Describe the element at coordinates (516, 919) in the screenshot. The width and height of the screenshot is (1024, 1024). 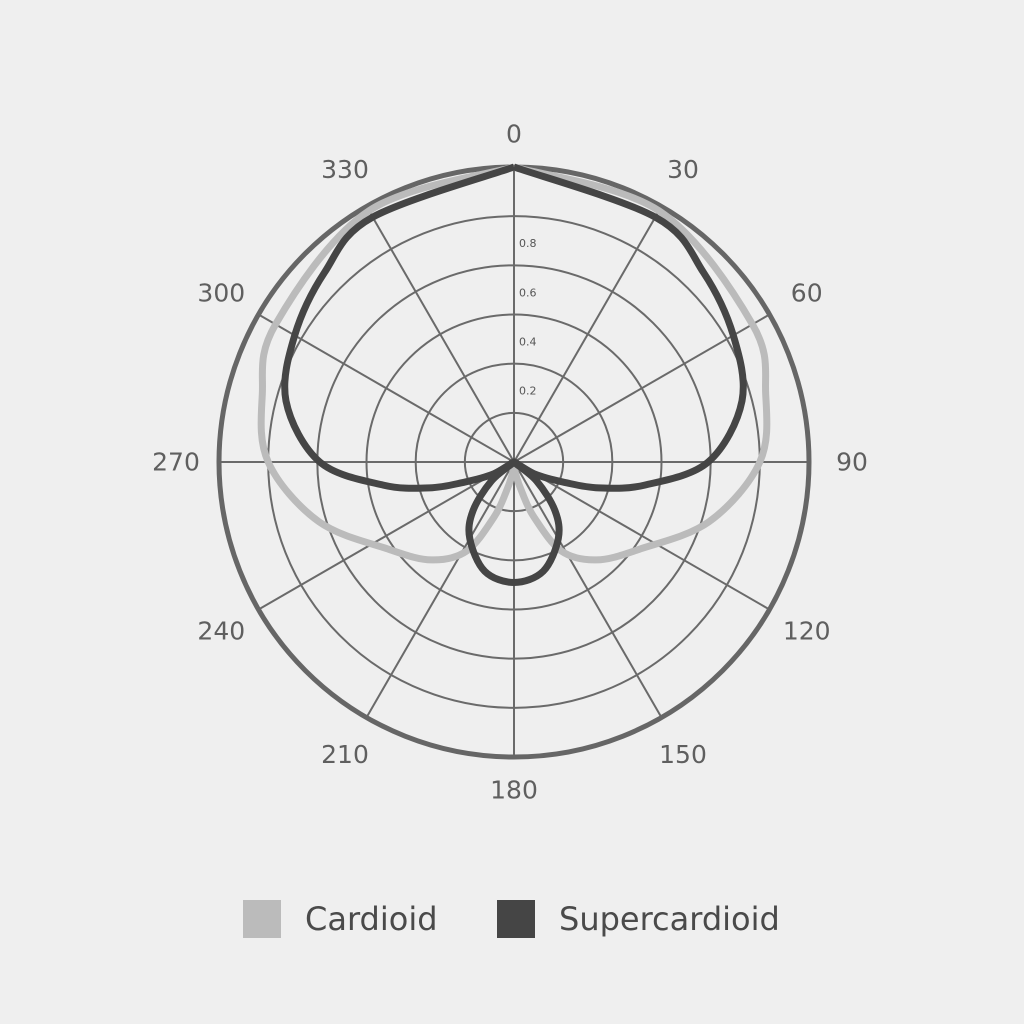
I see `legend-swatch-supercardioid` at that location.